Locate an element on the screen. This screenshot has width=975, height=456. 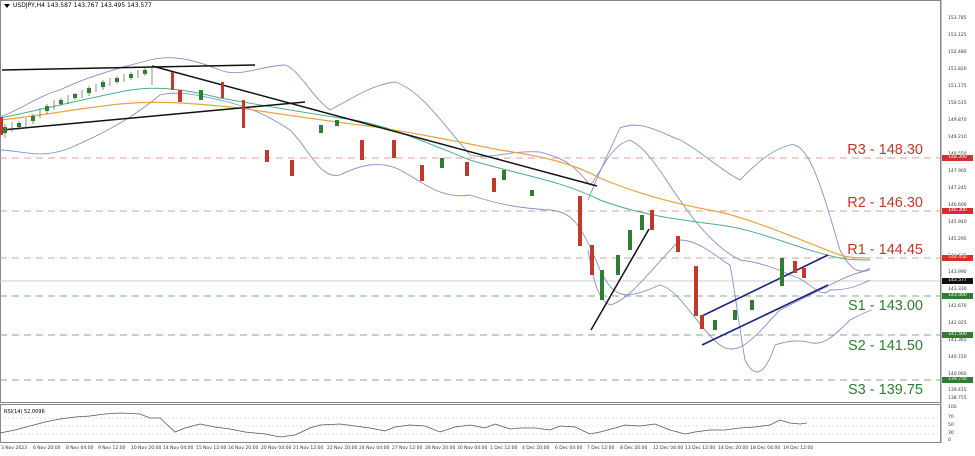
x-tick: 3 Nov 2023 is located at coordinates (14, 448).